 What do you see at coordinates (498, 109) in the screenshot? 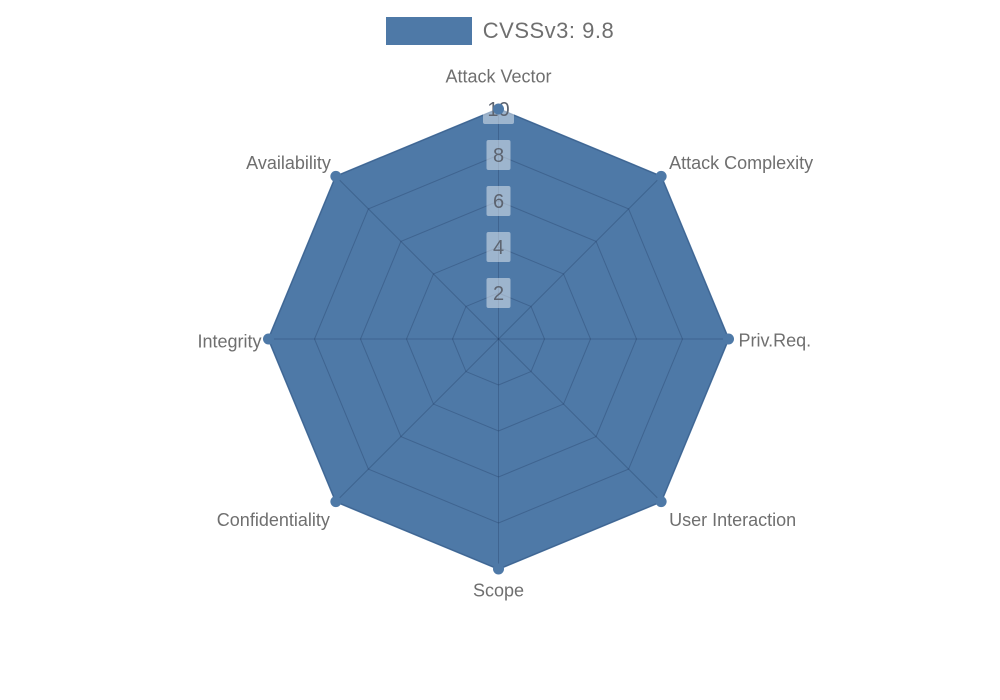
I see `series-point-attack-vector` at bounding box center [498, 109].